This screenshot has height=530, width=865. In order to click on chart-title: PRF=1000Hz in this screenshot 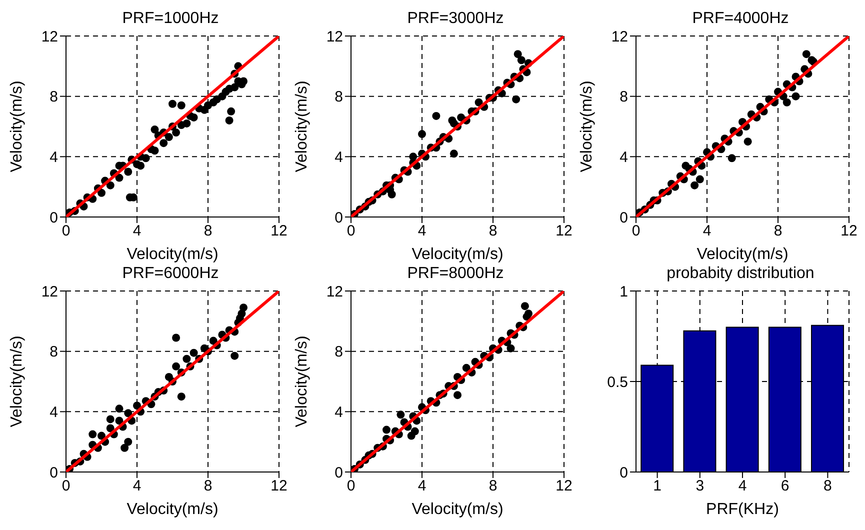, I will do `click(170, 19)`.